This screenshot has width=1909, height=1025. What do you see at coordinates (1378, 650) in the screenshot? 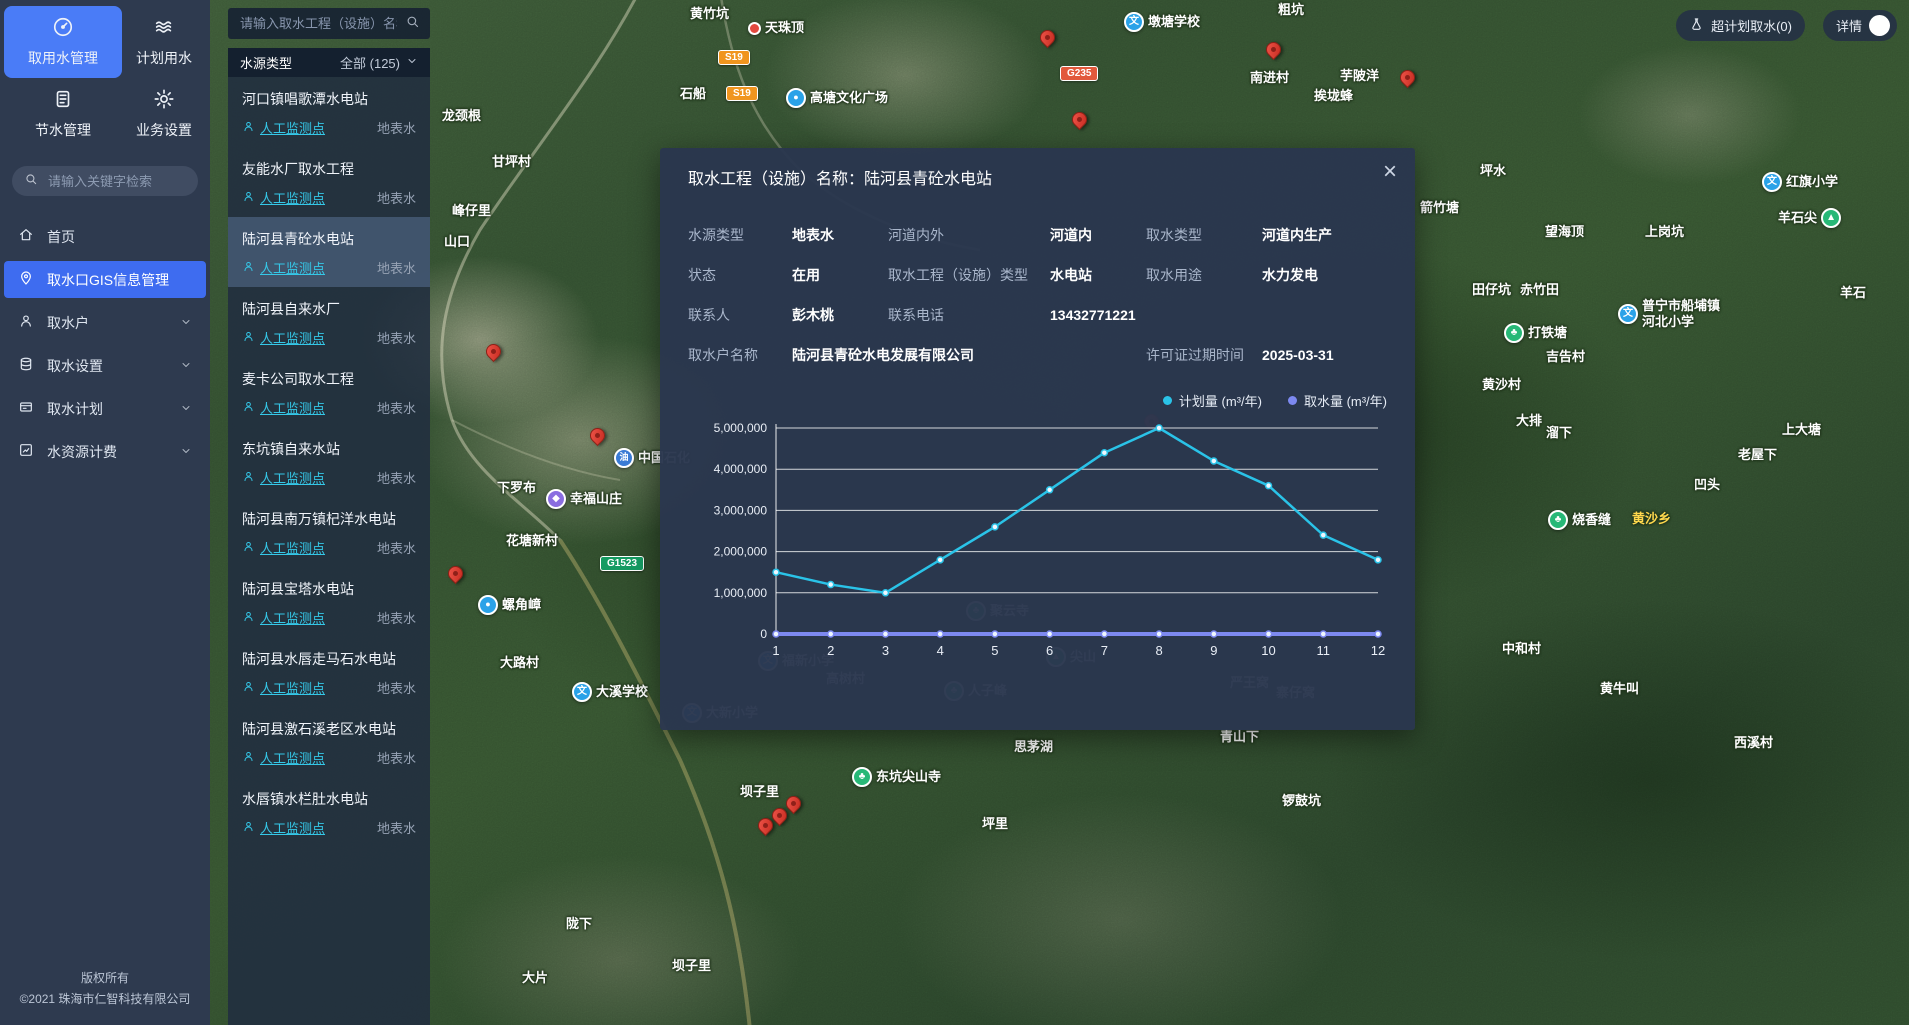
I see `svg-text: 12` at bounding box center [1378, 650].